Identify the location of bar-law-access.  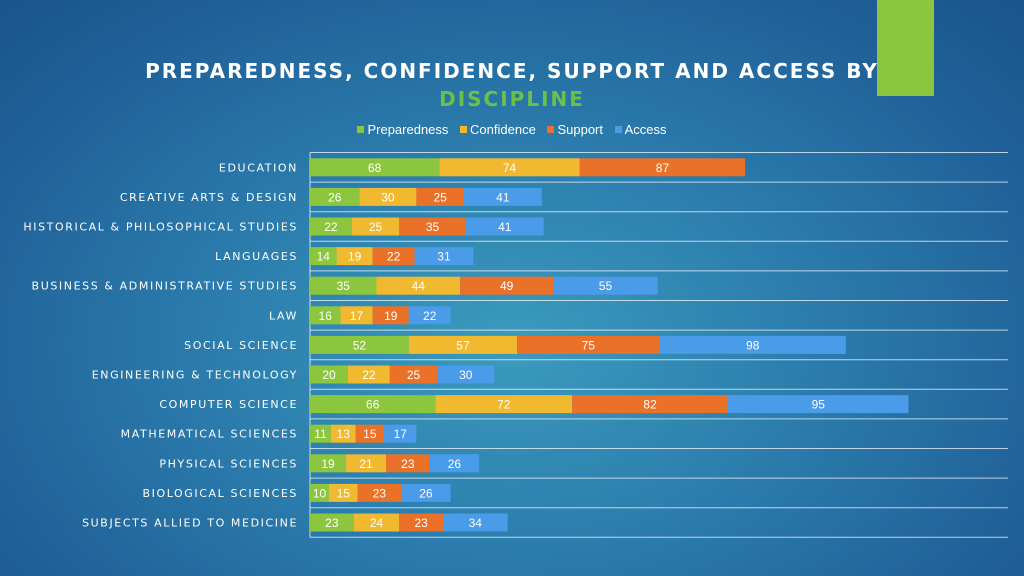
(429, 315).